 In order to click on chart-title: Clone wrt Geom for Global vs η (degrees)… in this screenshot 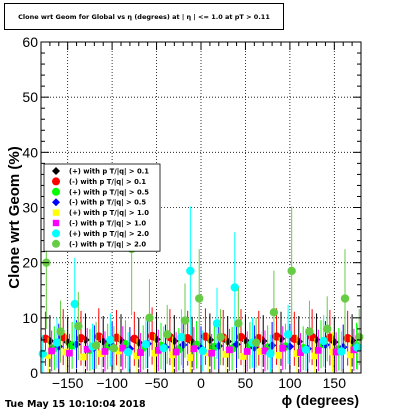, I will do `click(144, 17)`.